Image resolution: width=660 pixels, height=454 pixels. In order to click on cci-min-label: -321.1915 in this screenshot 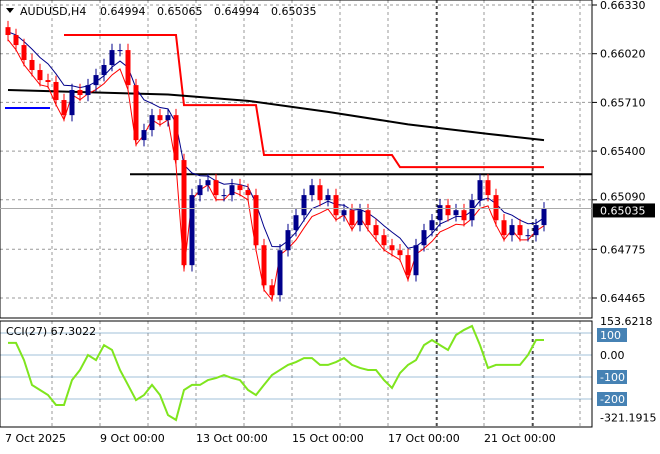, I will do `click(628, 418)`.